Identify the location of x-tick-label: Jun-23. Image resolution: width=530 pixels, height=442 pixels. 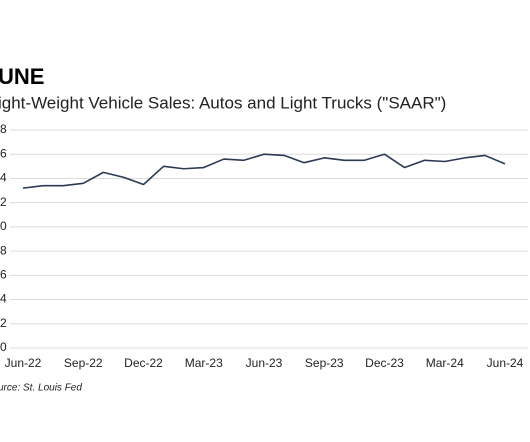
(264, 363).